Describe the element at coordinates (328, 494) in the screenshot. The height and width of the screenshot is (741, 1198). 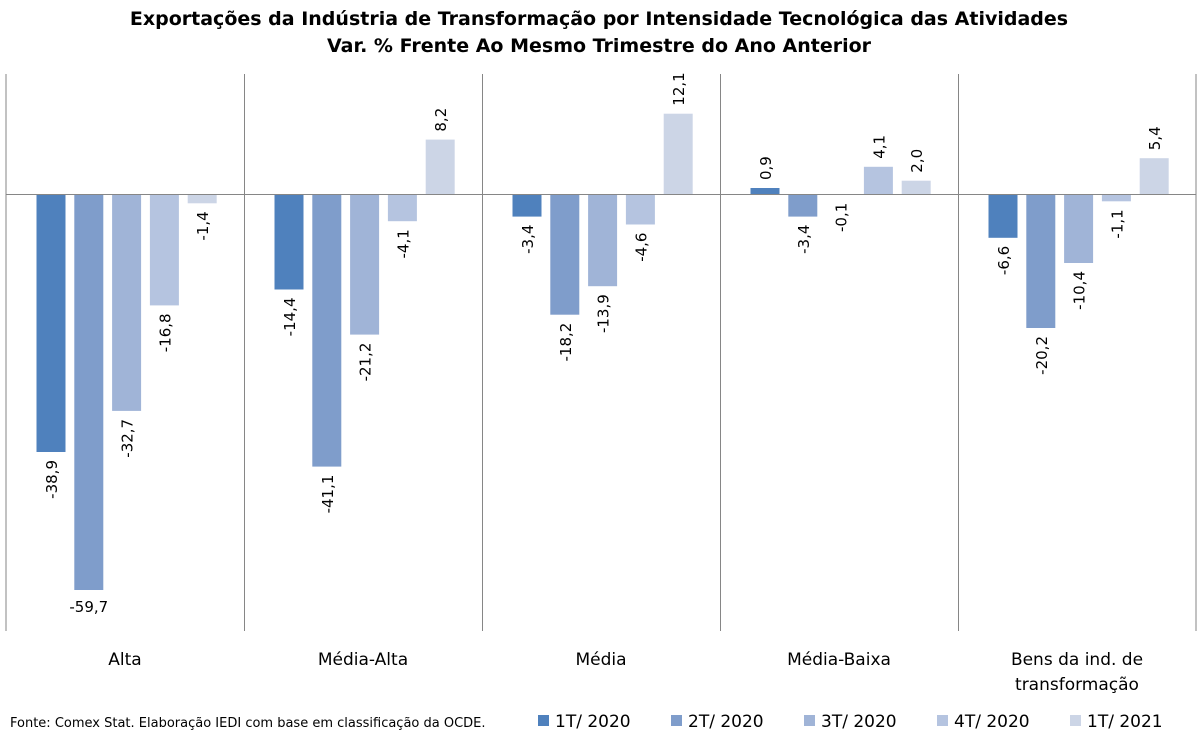
I see `data-label: -41,1` at that location.